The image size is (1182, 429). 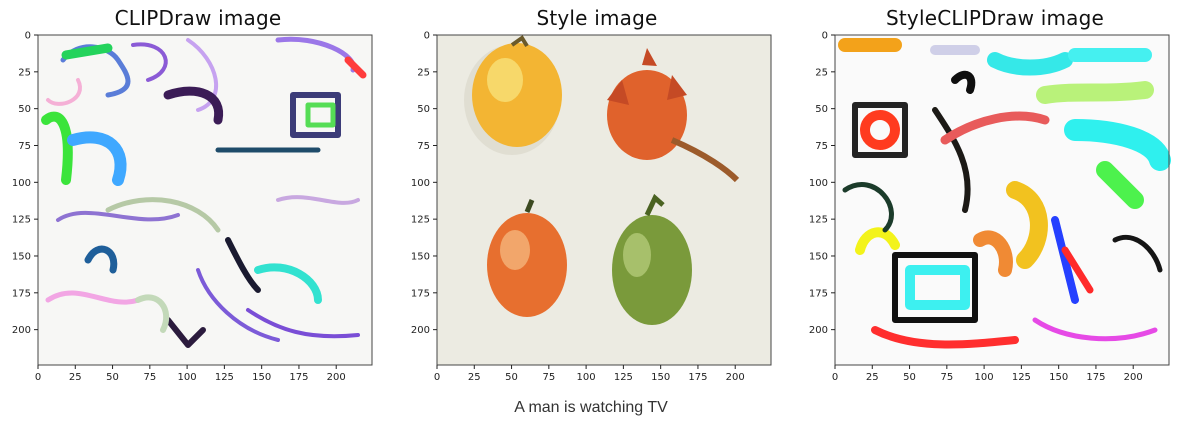 What do you see at coordinates (591, 407) in the screenshot?
I see `caption: A man is watching TV` at bounding box center [591, 407].